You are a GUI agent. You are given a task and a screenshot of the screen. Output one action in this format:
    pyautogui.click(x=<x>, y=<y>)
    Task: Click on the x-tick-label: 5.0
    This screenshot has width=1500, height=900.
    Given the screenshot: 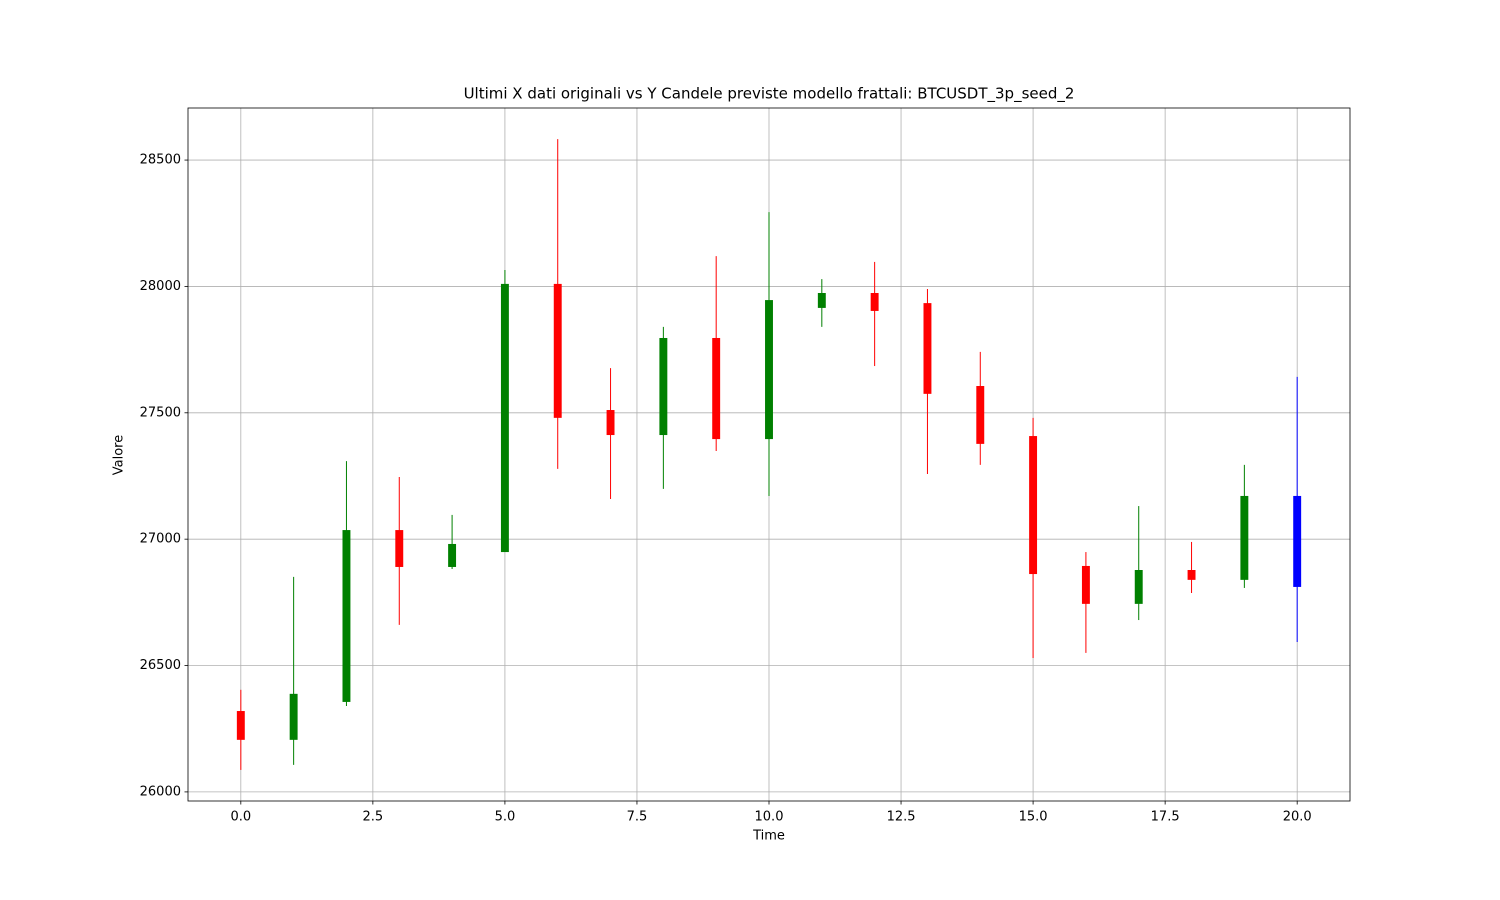 What is the action you would take?
    pyautogui.click(x=505, y=817)
    